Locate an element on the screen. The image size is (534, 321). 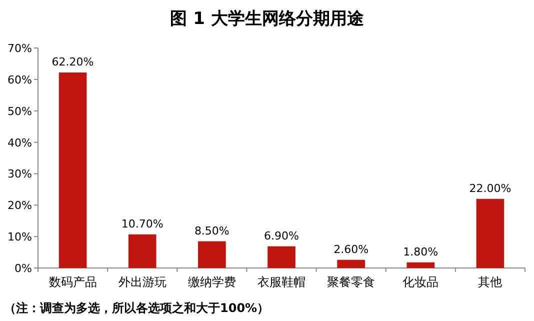
x-tick-label: 数码产品 is located at coordinates (72, 282).